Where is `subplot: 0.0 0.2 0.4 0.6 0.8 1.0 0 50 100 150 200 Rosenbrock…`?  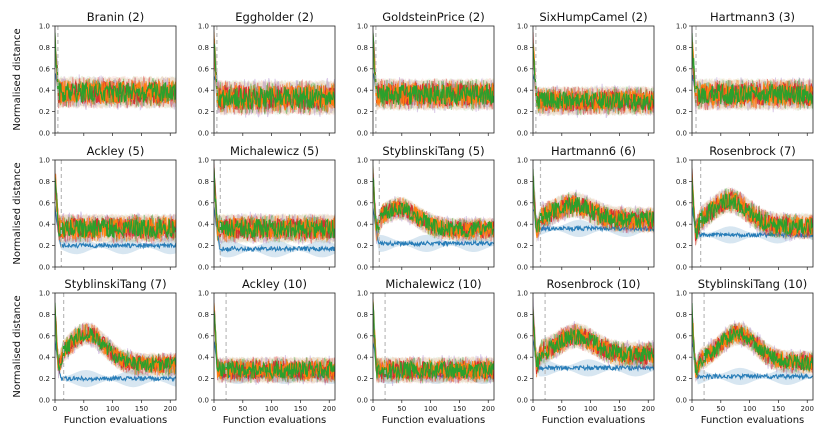 subplot: 0.0 0.2 0.4 0.6 0.8 1.0 0 50 100 150 200 Rosenbrock… is located at coordinates (586, 351).